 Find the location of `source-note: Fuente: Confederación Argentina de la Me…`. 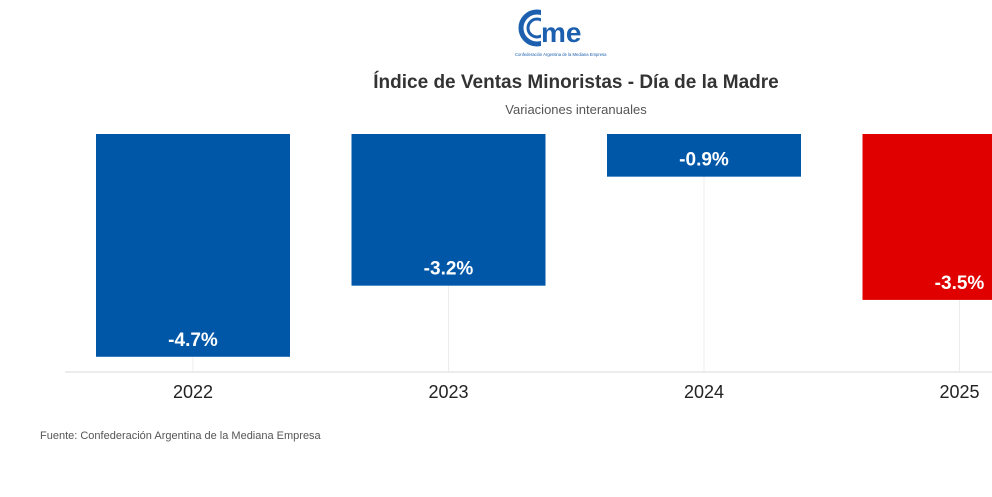

source-note: Fuente: Confederación Argentina de la Me… is located at coordinates (180, 436).